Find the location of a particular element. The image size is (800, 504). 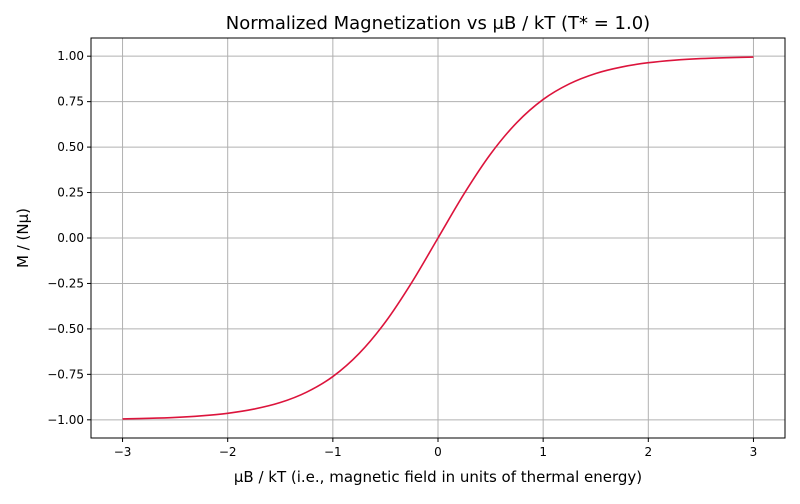

y-tick-label: 0.00 is located at coordinates (70, 238).